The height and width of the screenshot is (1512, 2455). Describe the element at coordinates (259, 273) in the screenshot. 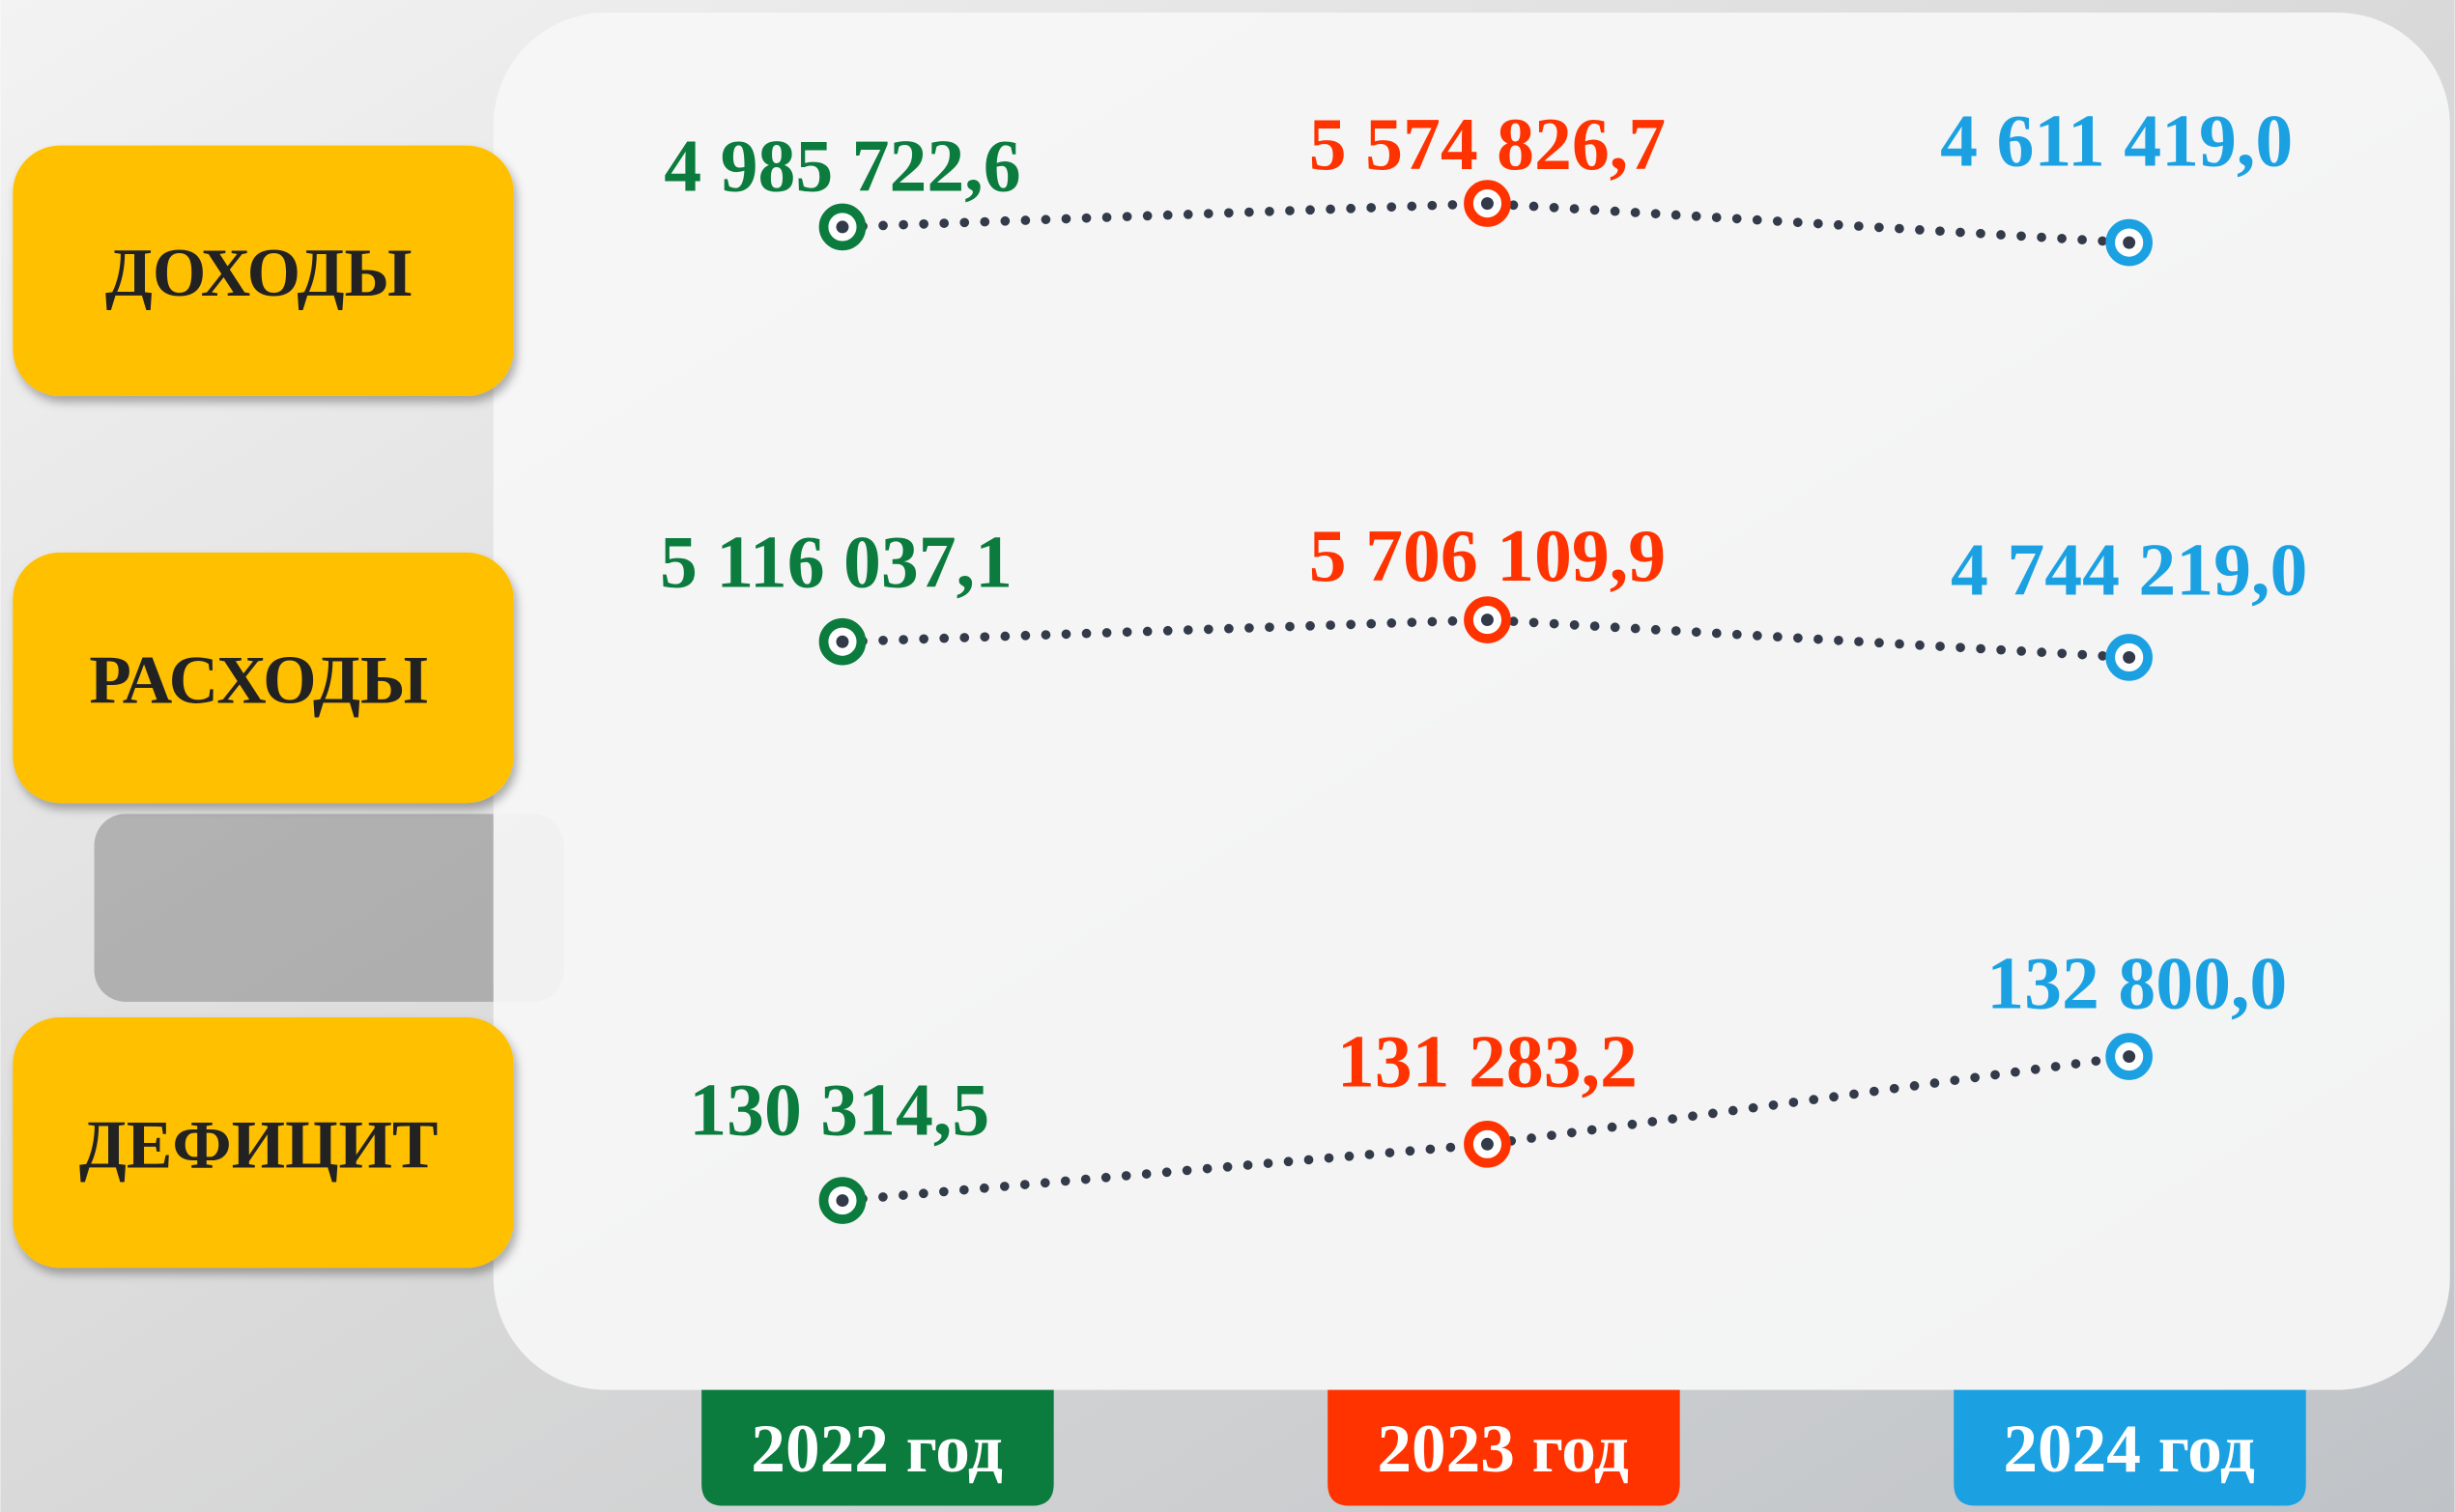

I see `row-label: ДОХОДЫ` at that location.